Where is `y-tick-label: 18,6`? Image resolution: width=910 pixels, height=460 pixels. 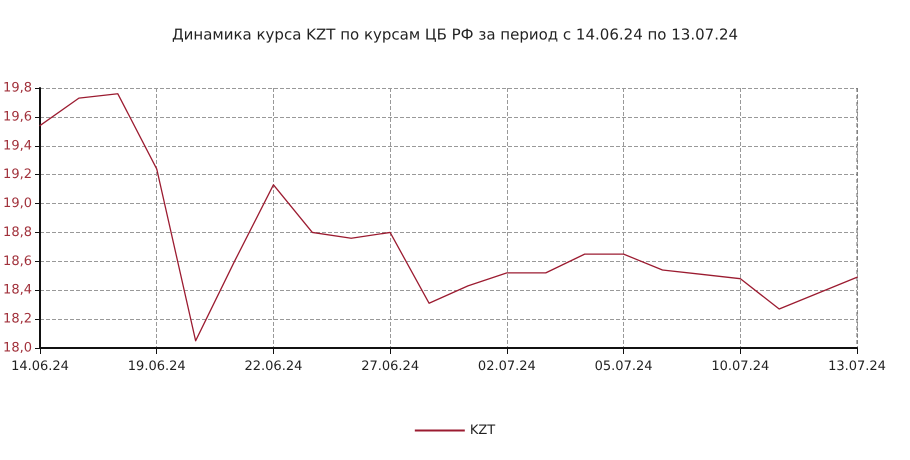 y-tick-label: 18,6 is located at coordinates (17, 261).